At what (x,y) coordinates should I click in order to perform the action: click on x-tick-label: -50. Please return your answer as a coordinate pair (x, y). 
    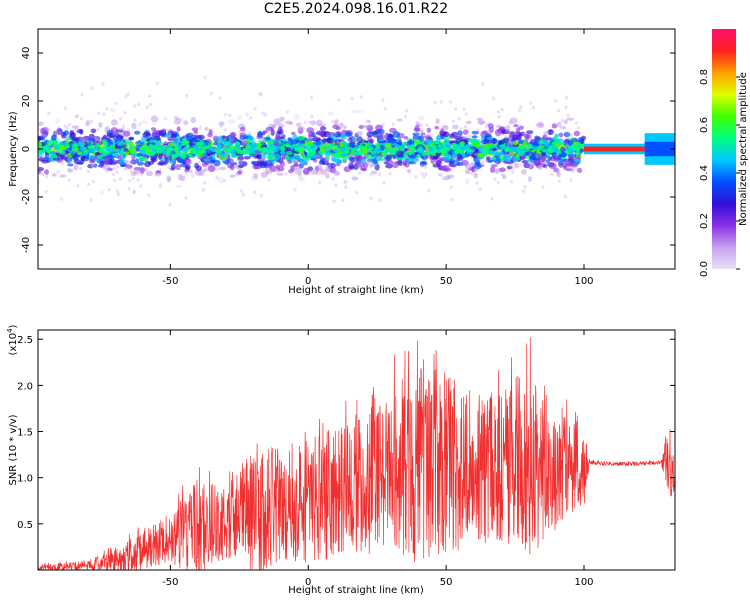
    Looking at the image, I should click on (170, 281).